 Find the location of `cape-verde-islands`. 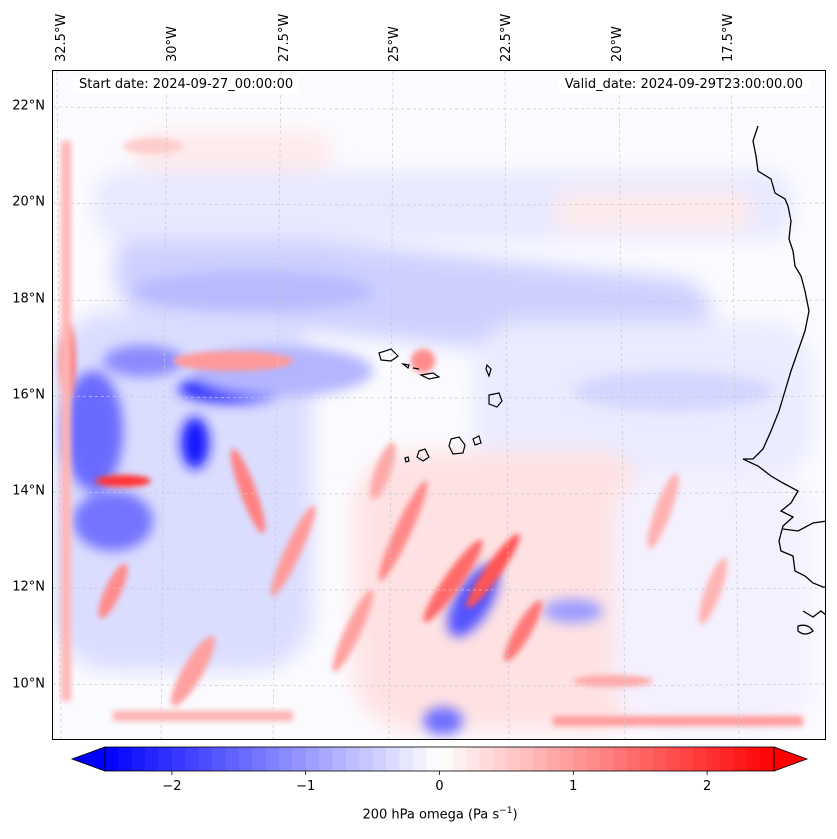

cape-verde-islands is located at coordinates (440, 405).